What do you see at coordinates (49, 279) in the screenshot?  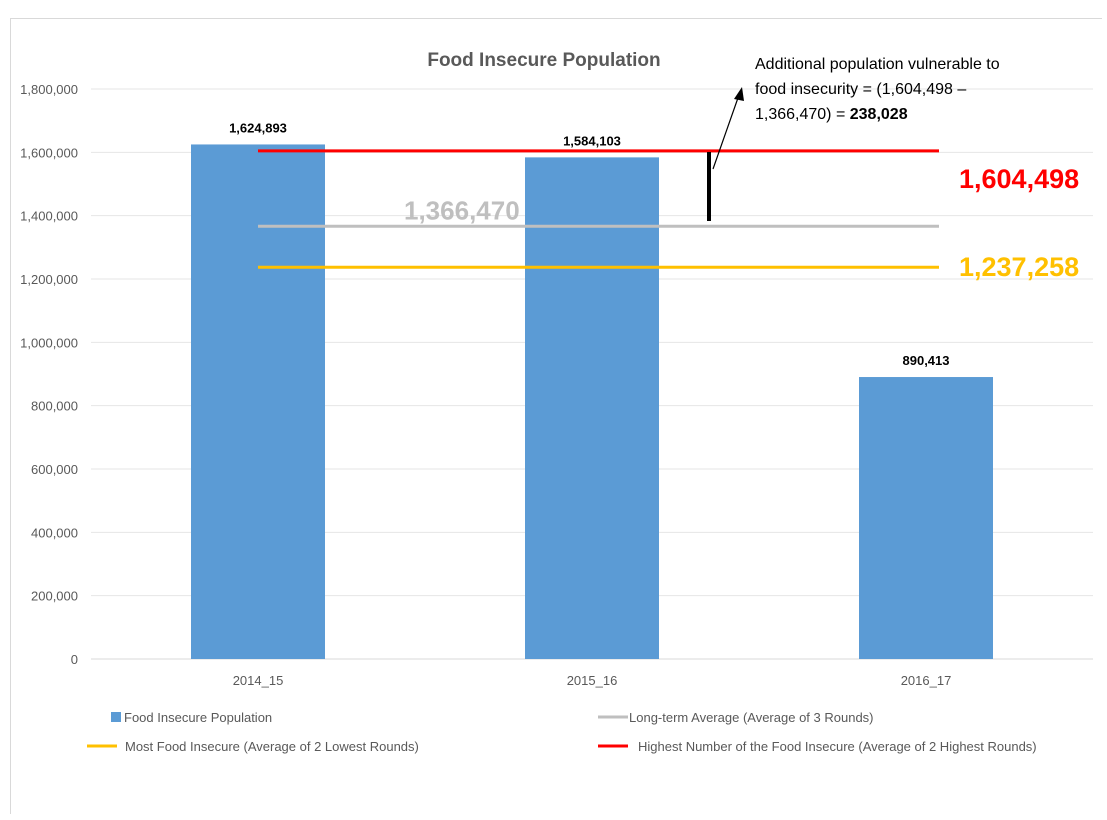 I see `y-tick-label: 1,200,000` at bounding box center [49, 279].